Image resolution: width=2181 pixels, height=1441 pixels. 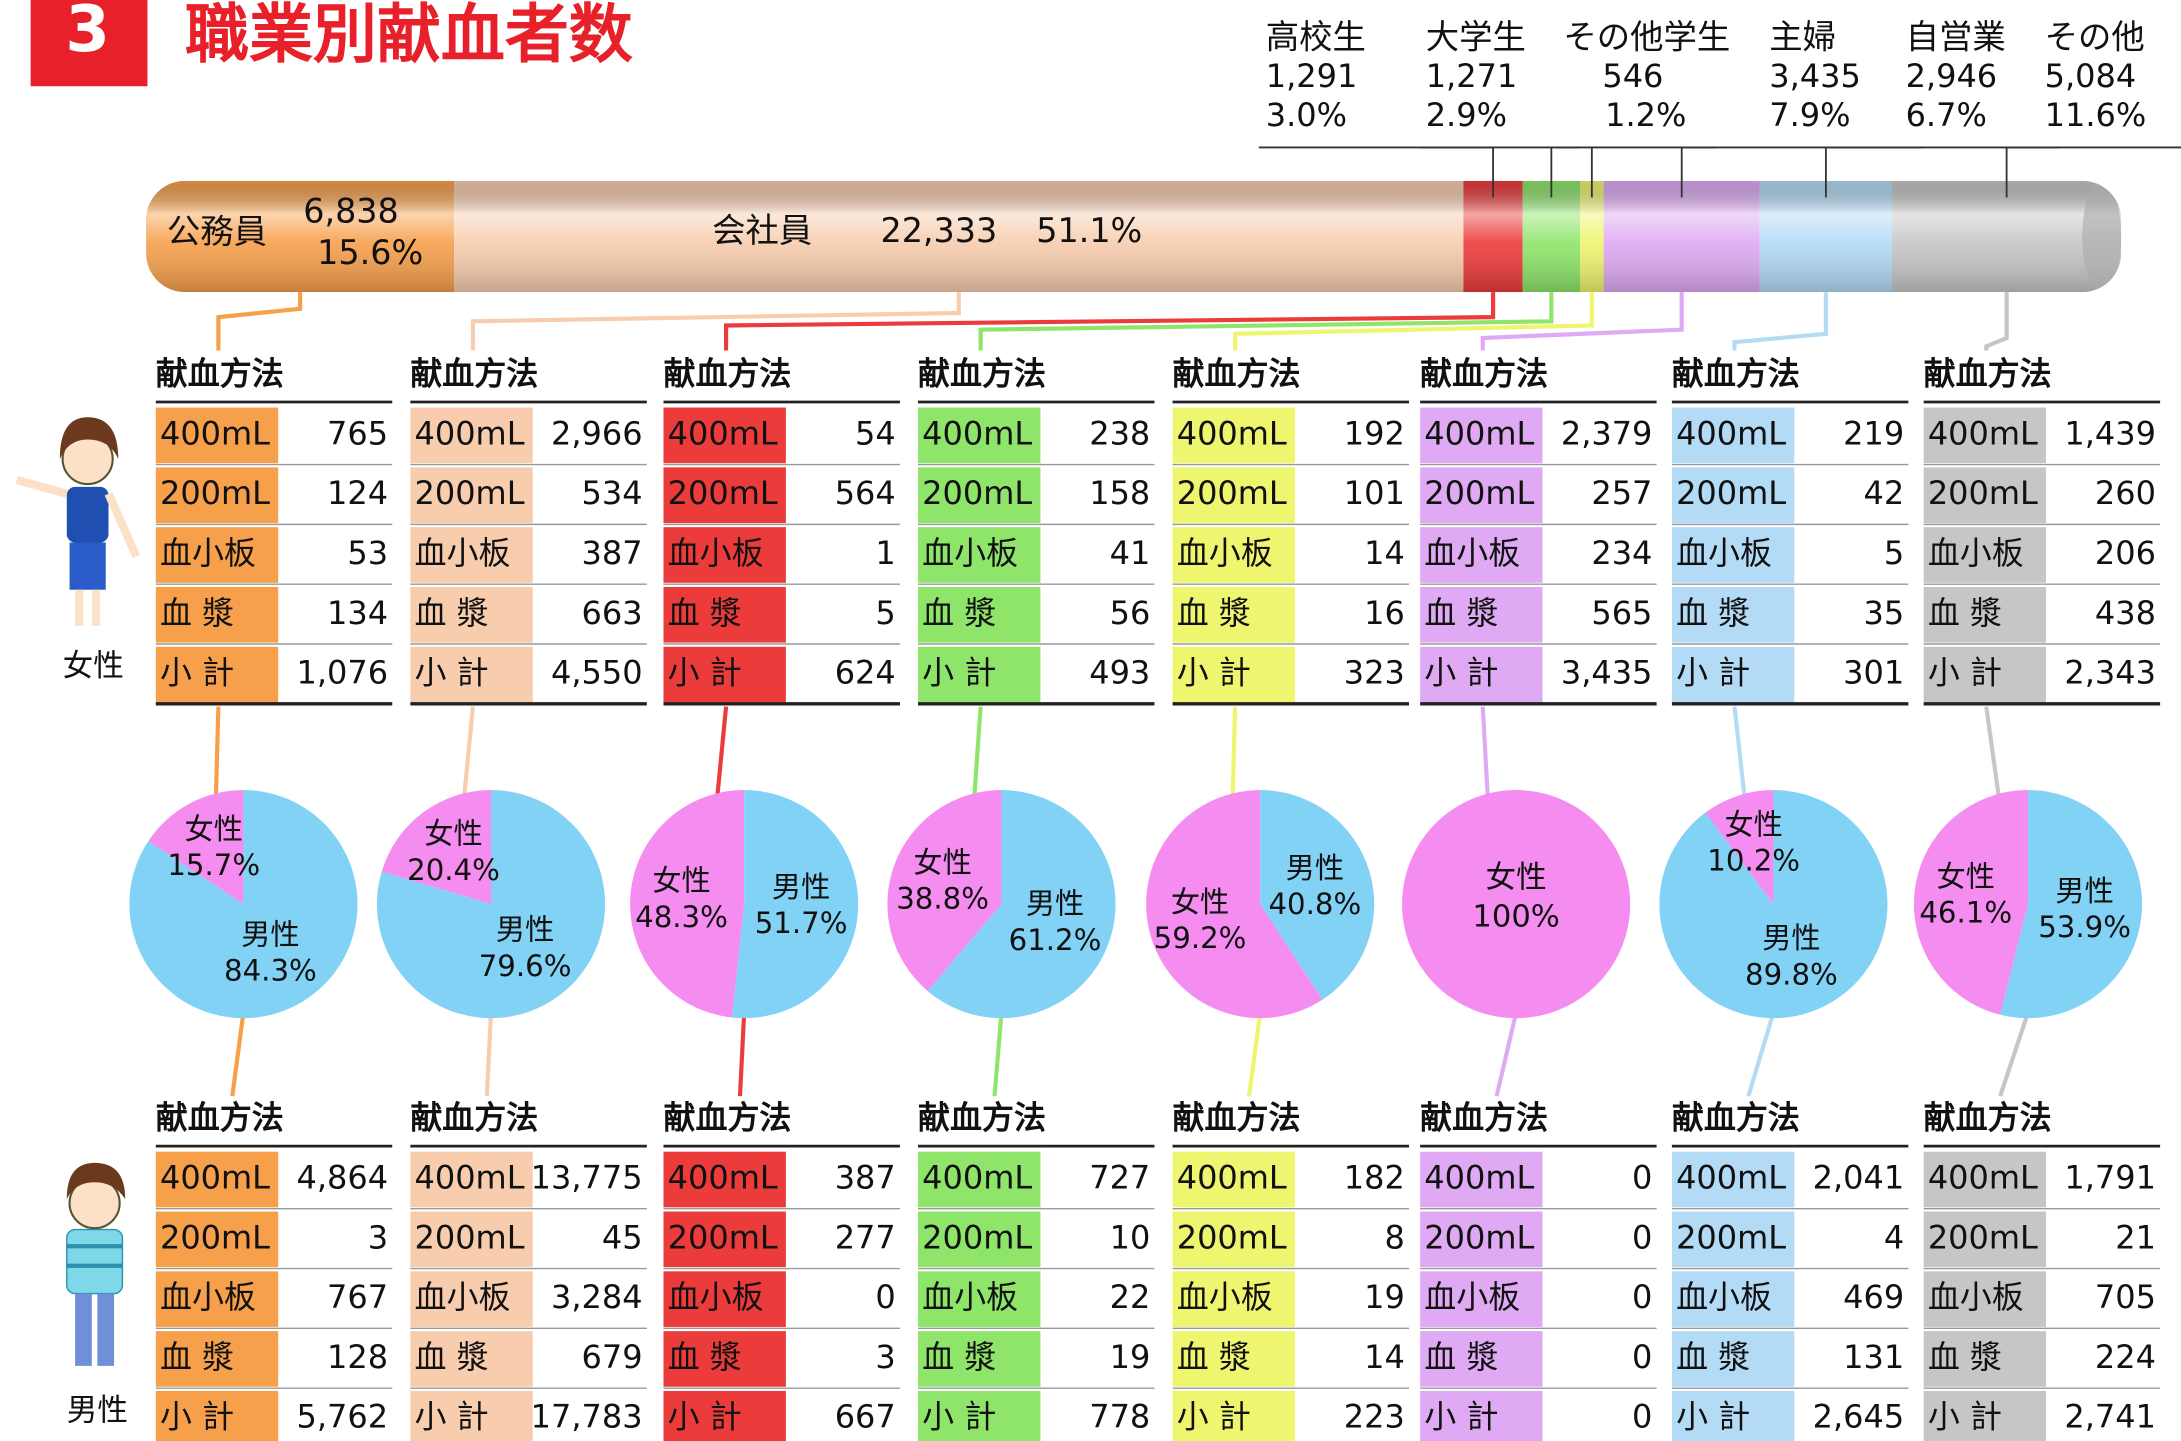 What do you see at coordinates (357, 433) in the screenshot?
I see `cell-value: 765` at bounding box center [357, 433].